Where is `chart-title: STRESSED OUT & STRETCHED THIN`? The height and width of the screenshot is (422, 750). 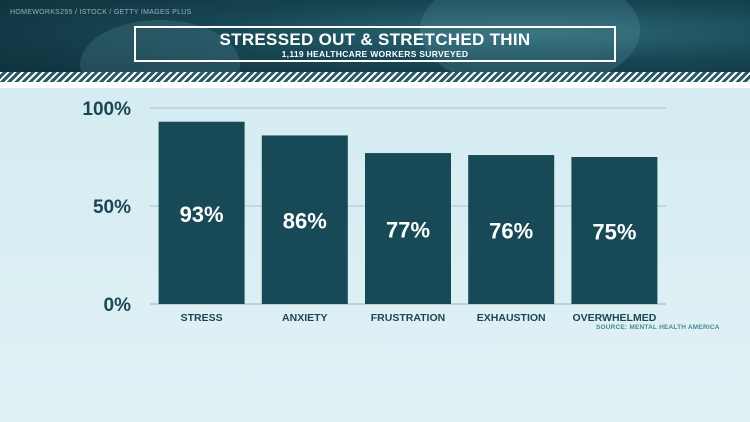
chart-title: STRESSED OUT & STRETCHED THIN is located at coordinates (375, 39).